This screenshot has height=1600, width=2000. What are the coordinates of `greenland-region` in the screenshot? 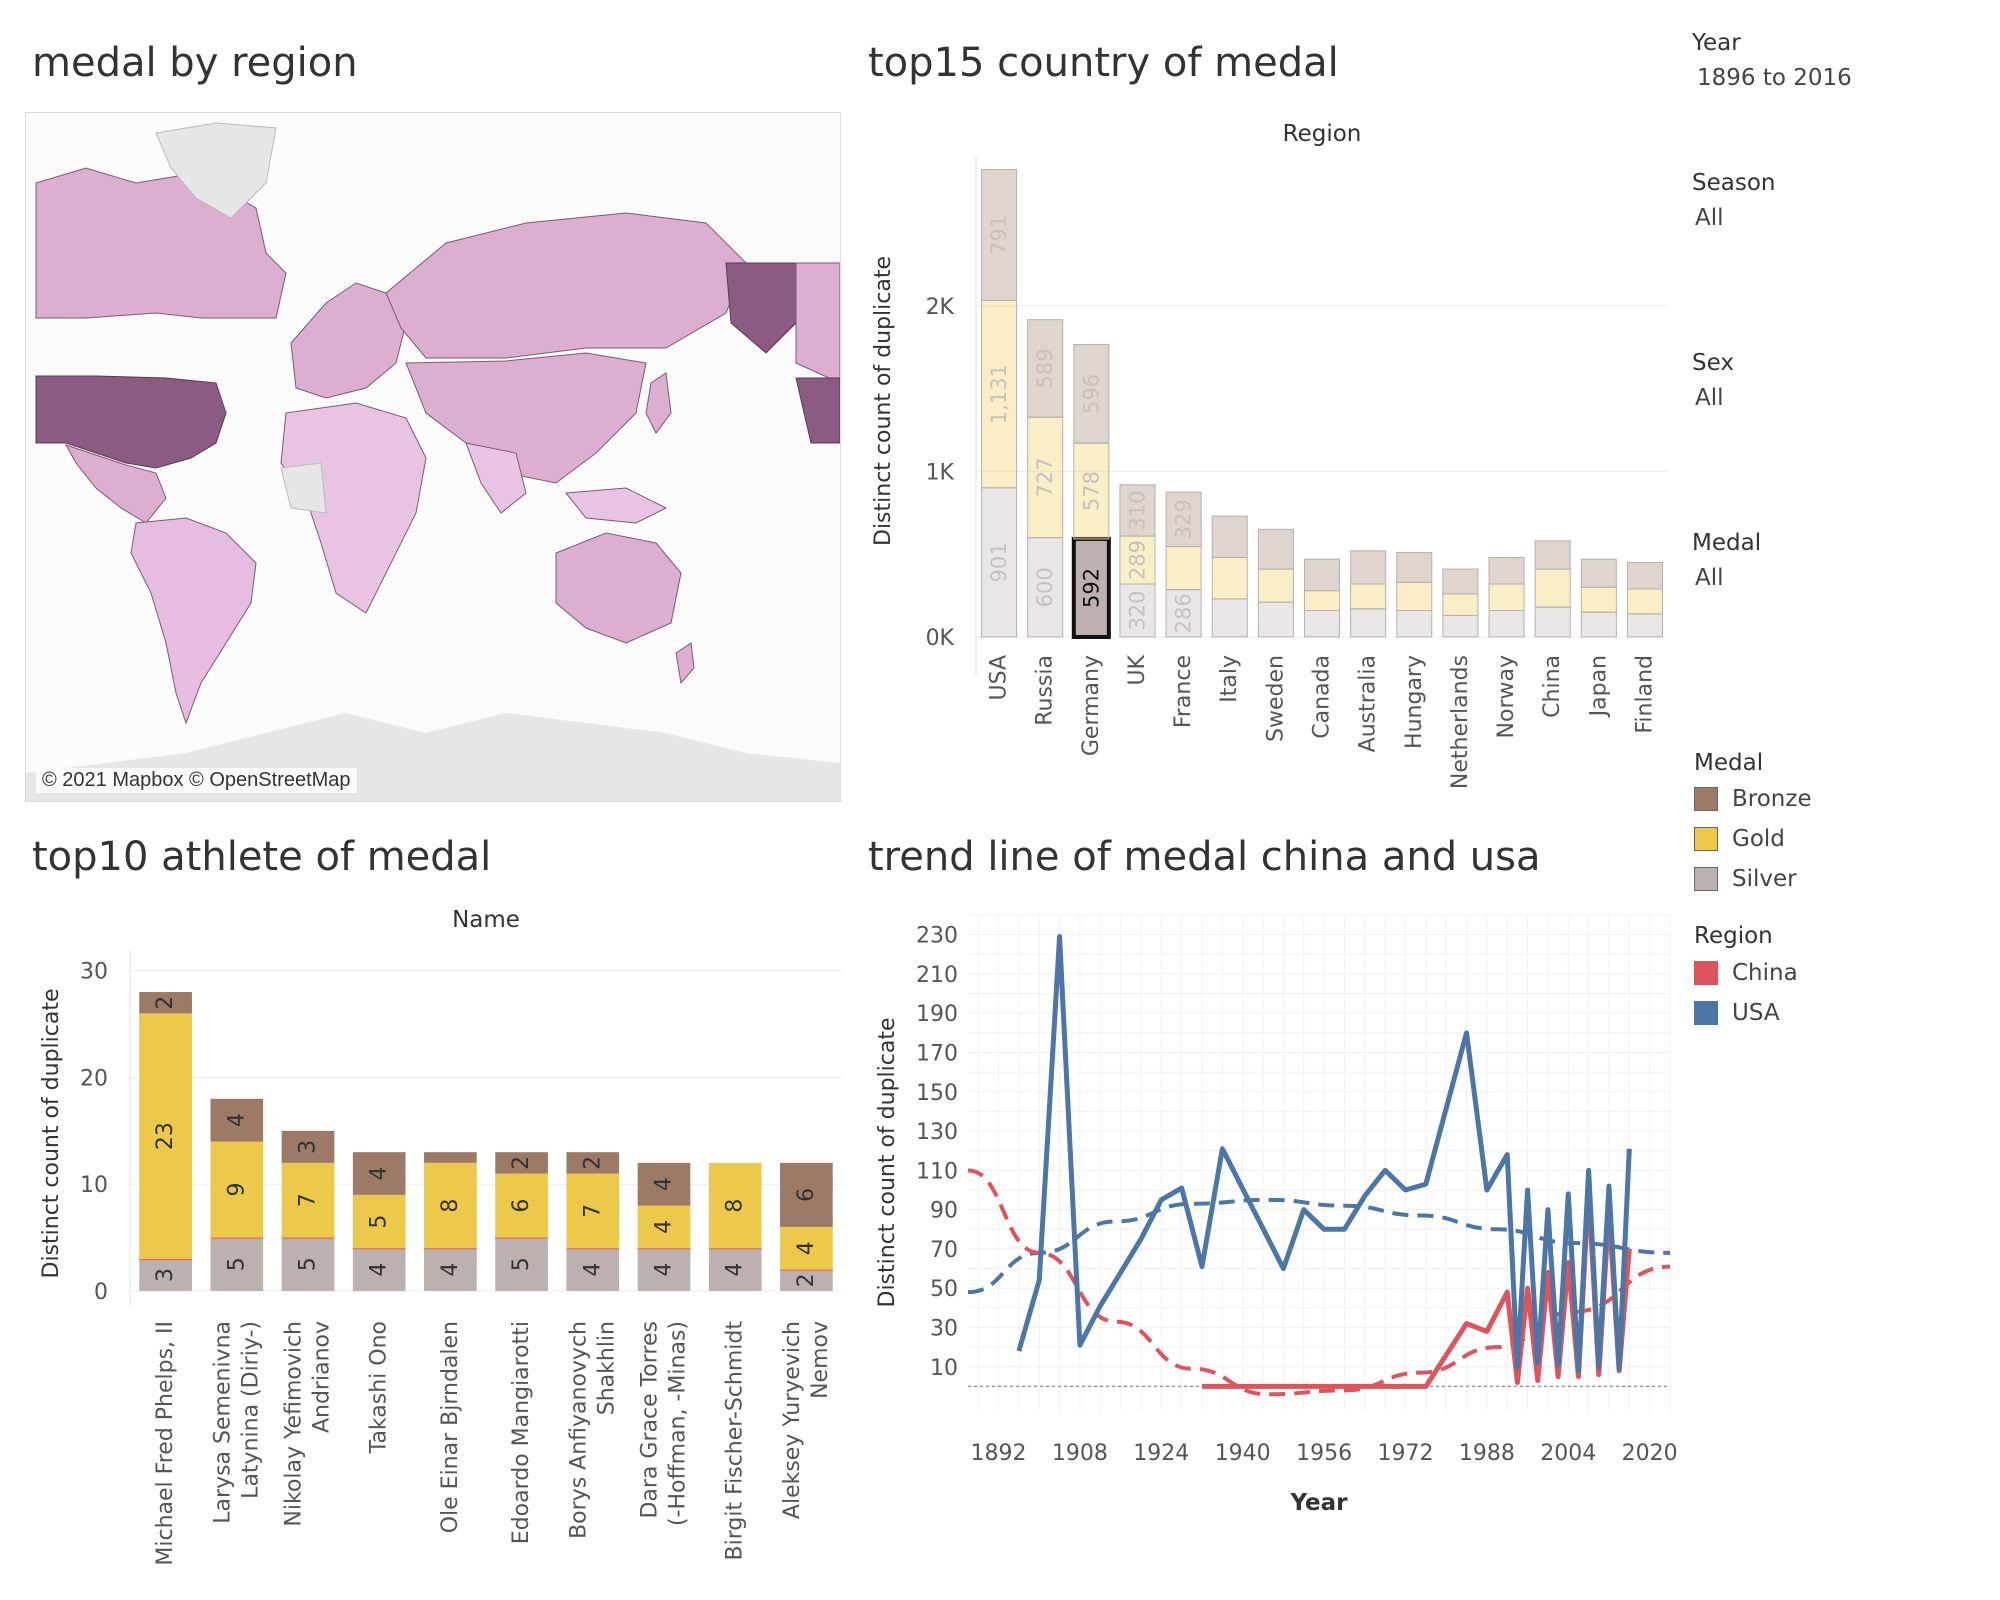 It's located at (216, 170).